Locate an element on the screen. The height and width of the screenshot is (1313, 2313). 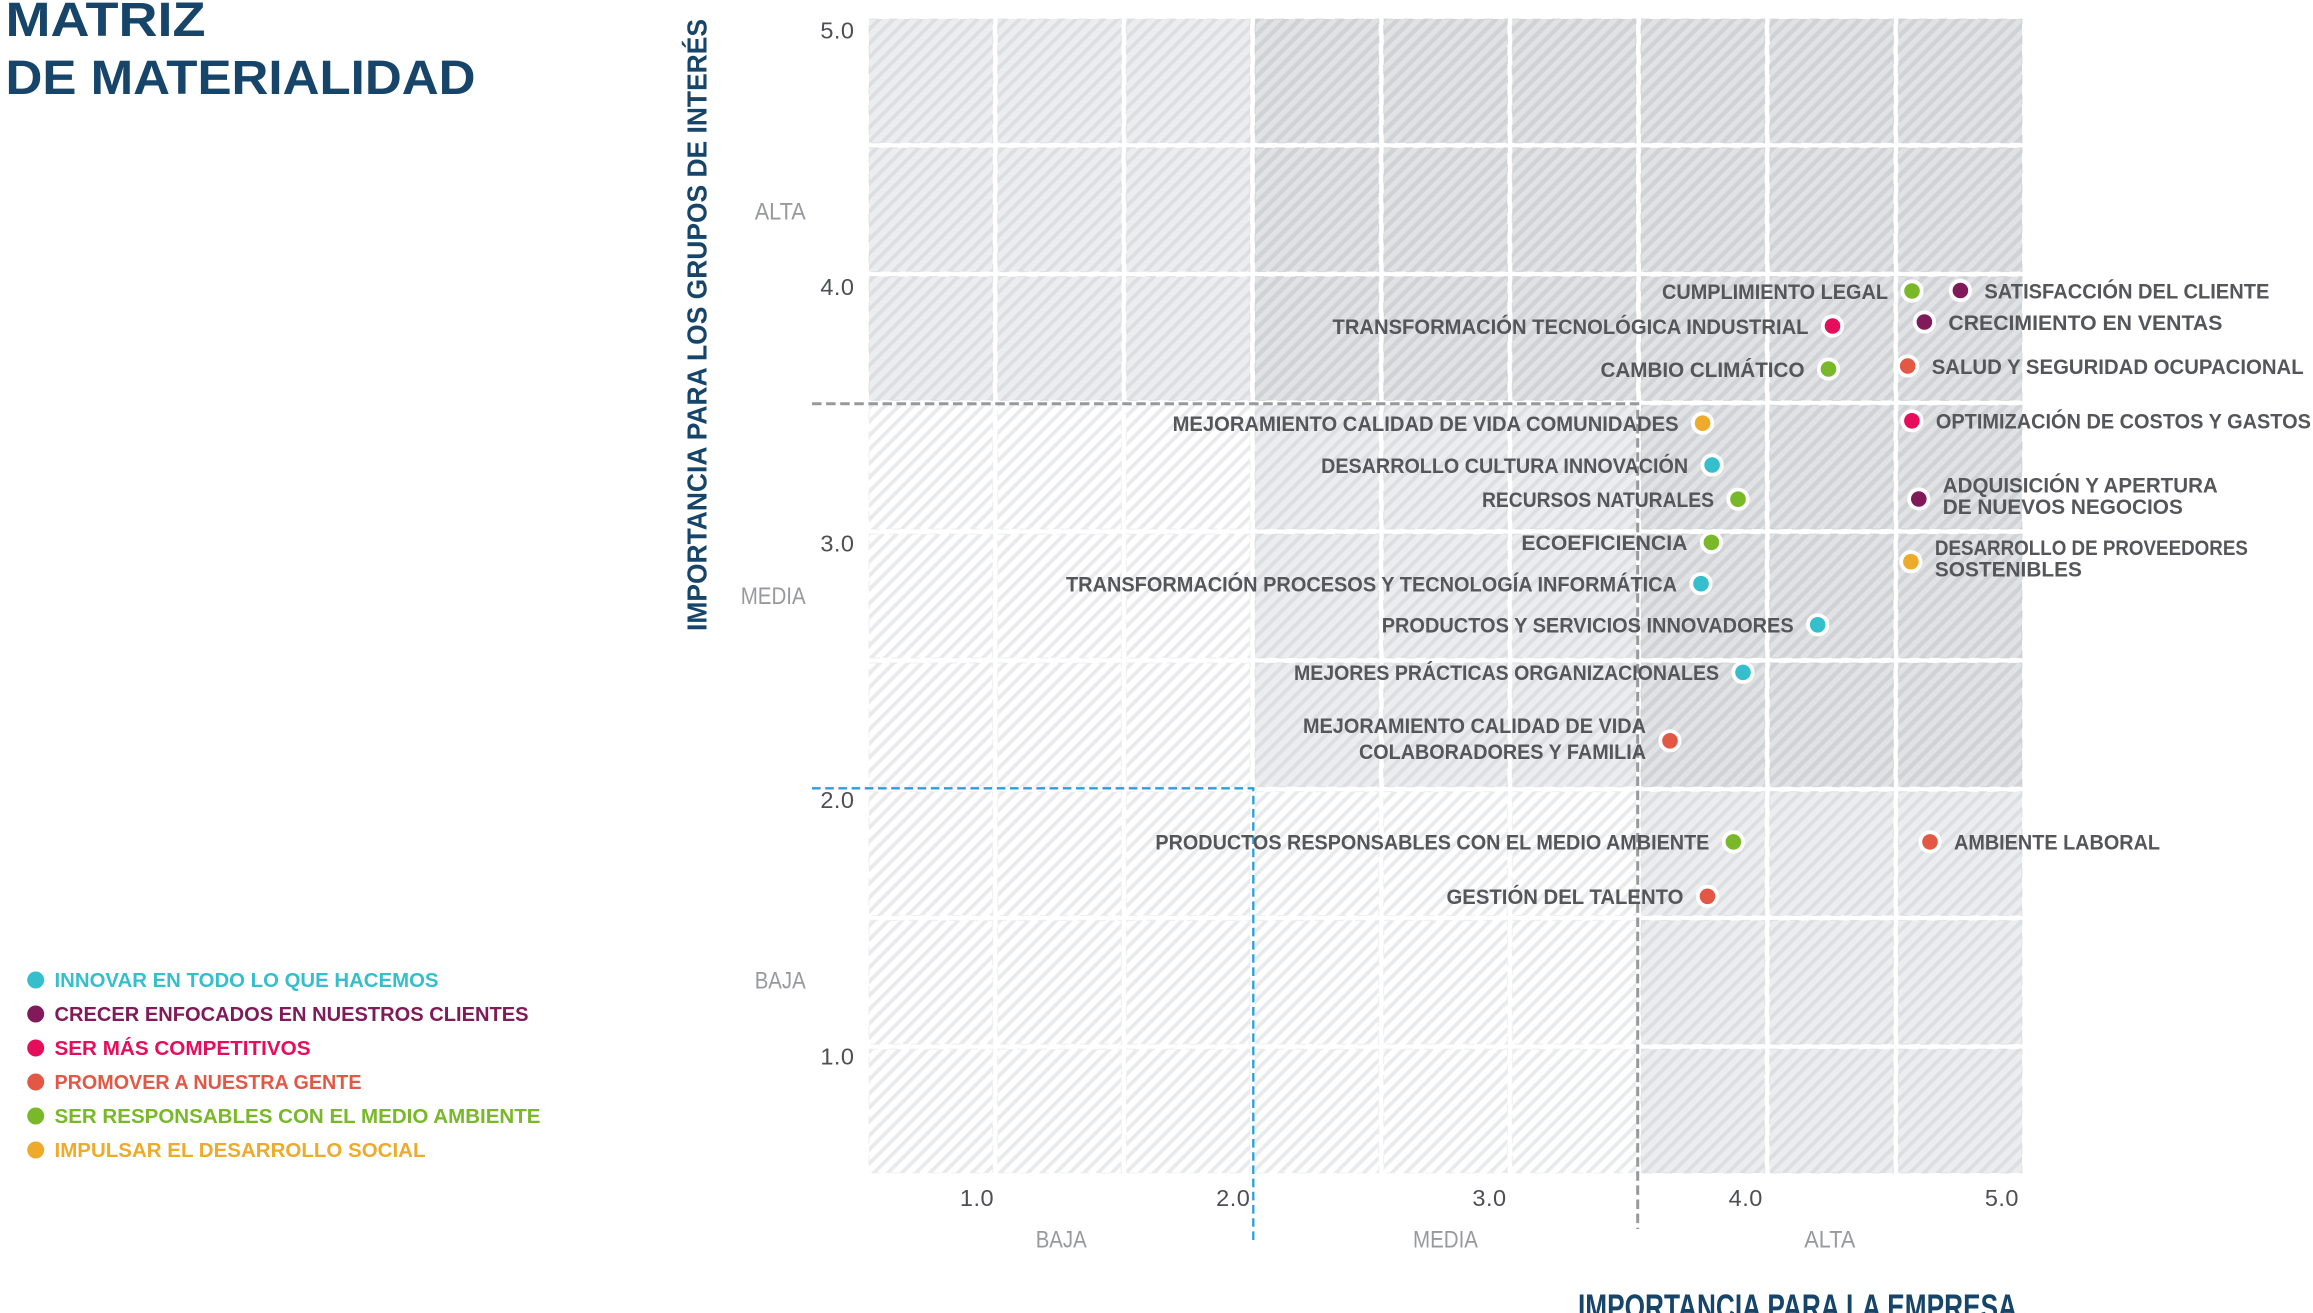
svg-text: CAMBIO CLIMÁTICO is located at coordinates (1703, 370).